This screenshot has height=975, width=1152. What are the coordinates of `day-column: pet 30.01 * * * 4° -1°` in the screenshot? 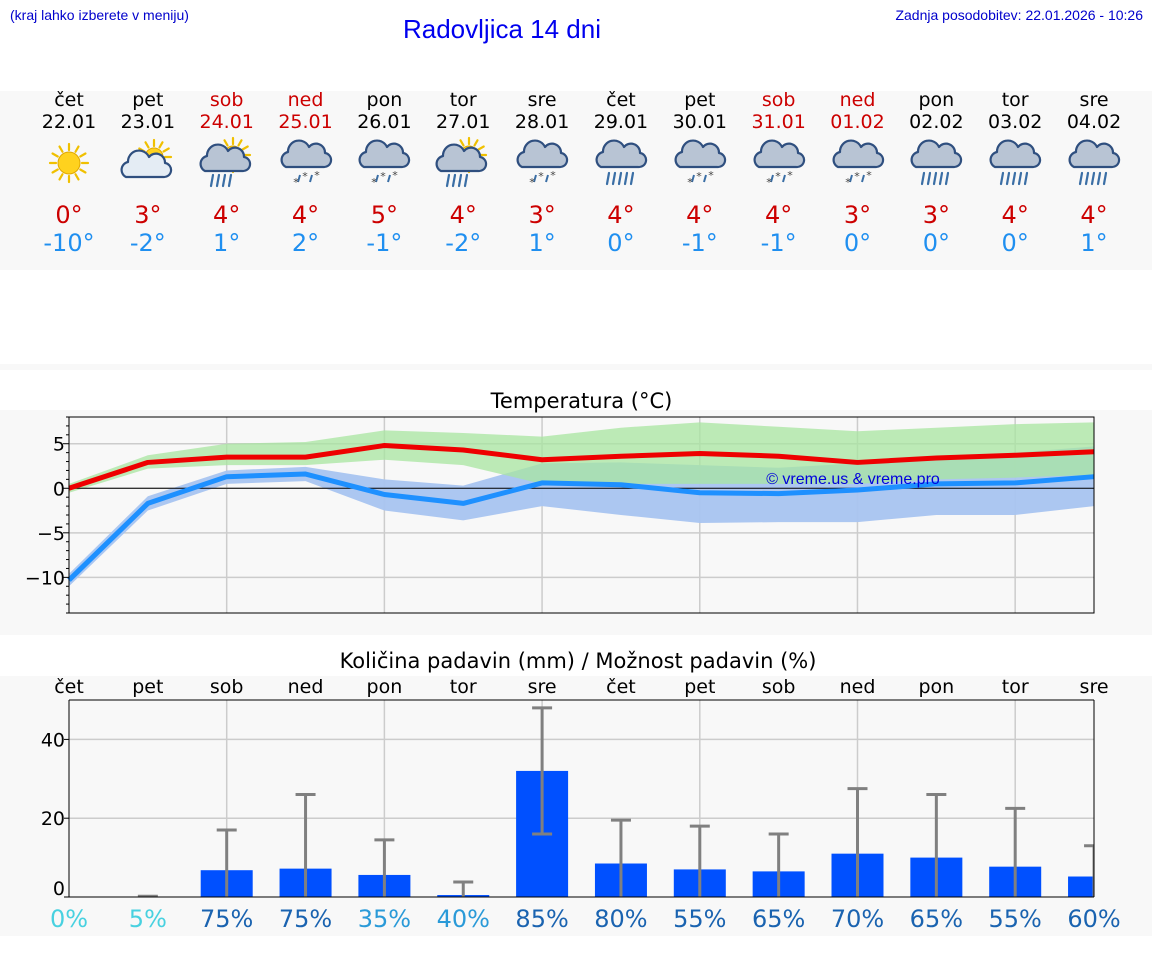 It's located at (700, 173).